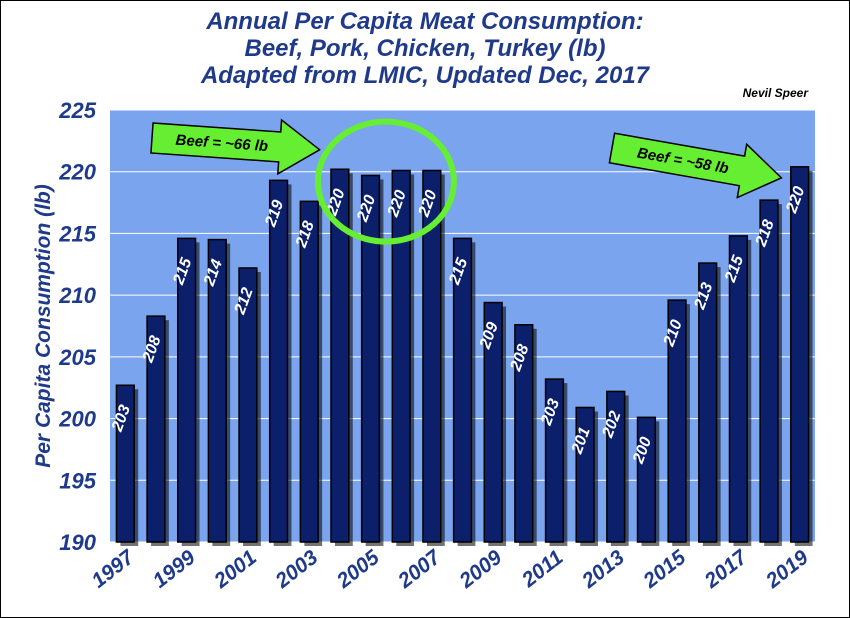 Image resolution: width=850 pixels, height=618 pixels. I want to click on x-tick-2001: 2001, so click(235, 570).